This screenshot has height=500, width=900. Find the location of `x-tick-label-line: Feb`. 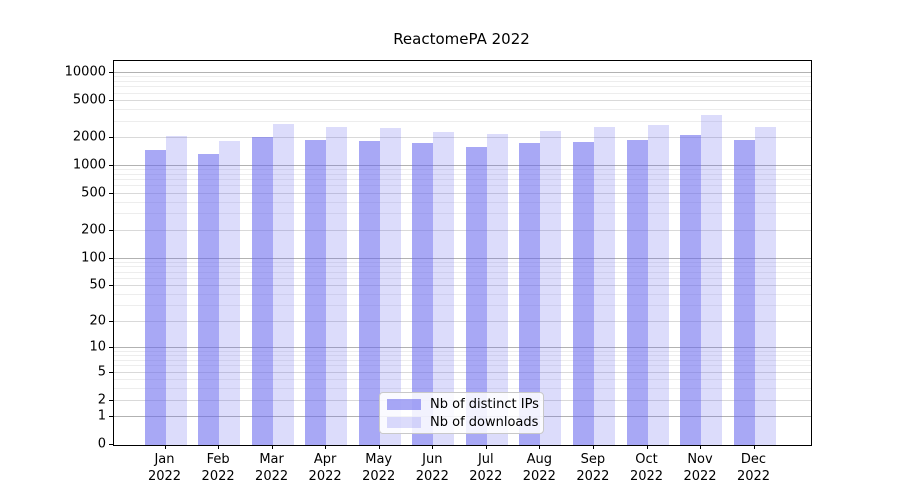

x-tick-label-line: Feb is located at coordinates (218, 459).